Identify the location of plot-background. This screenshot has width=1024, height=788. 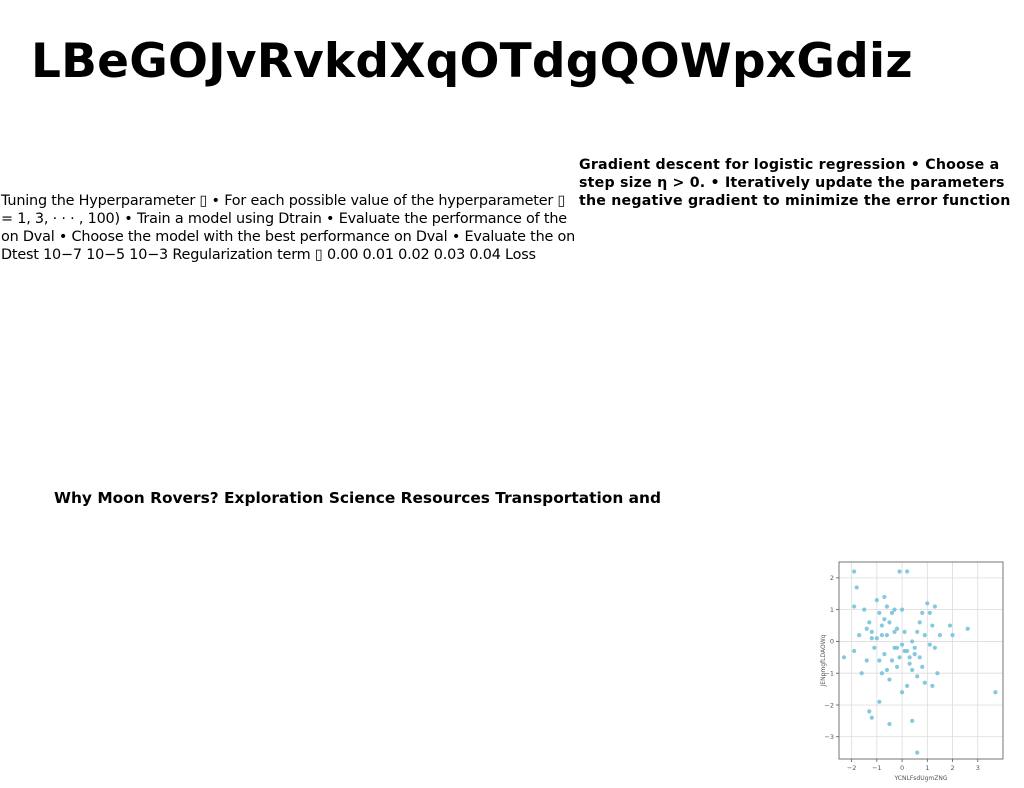
(921, 660).